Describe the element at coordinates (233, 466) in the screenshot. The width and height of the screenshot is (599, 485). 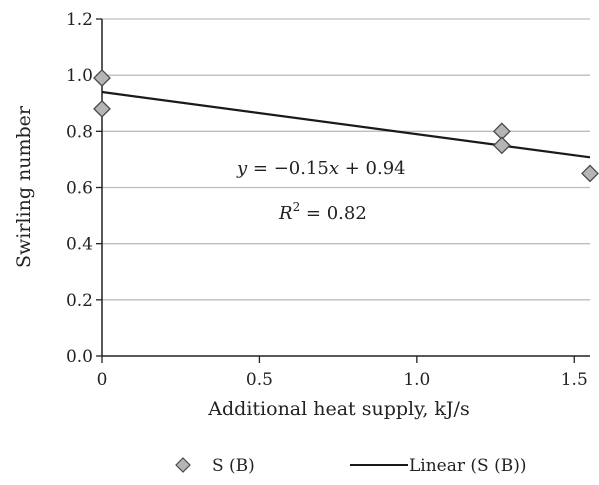
I see `legend-label-series: S (B)` at that location.